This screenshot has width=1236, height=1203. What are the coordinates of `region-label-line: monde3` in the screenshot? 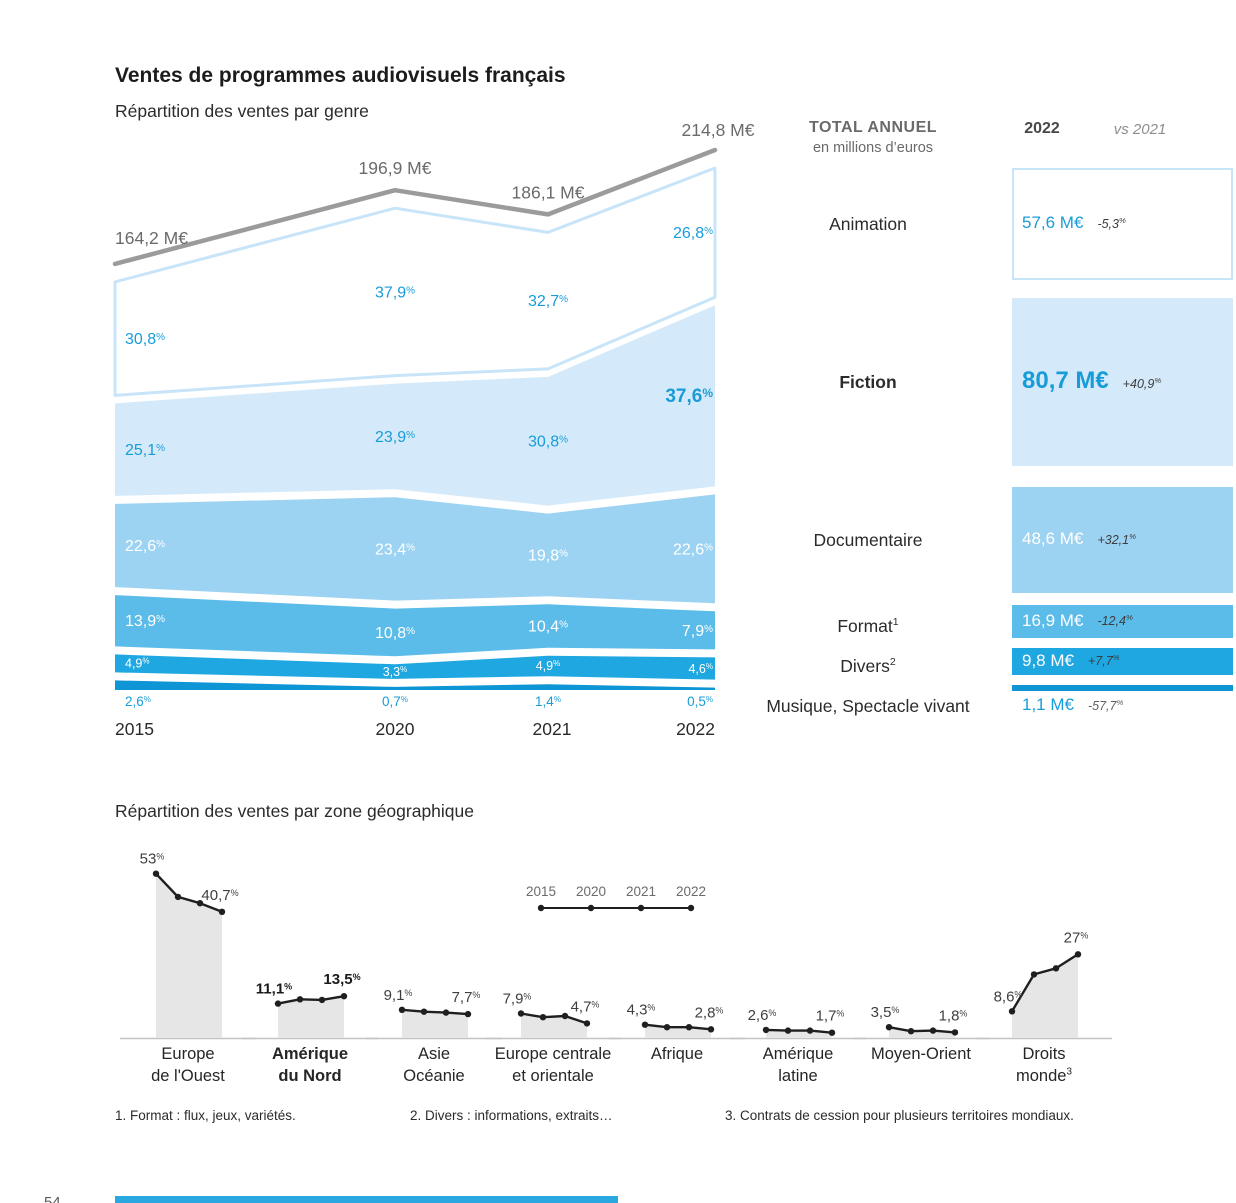 It's located at (1044, 1076).